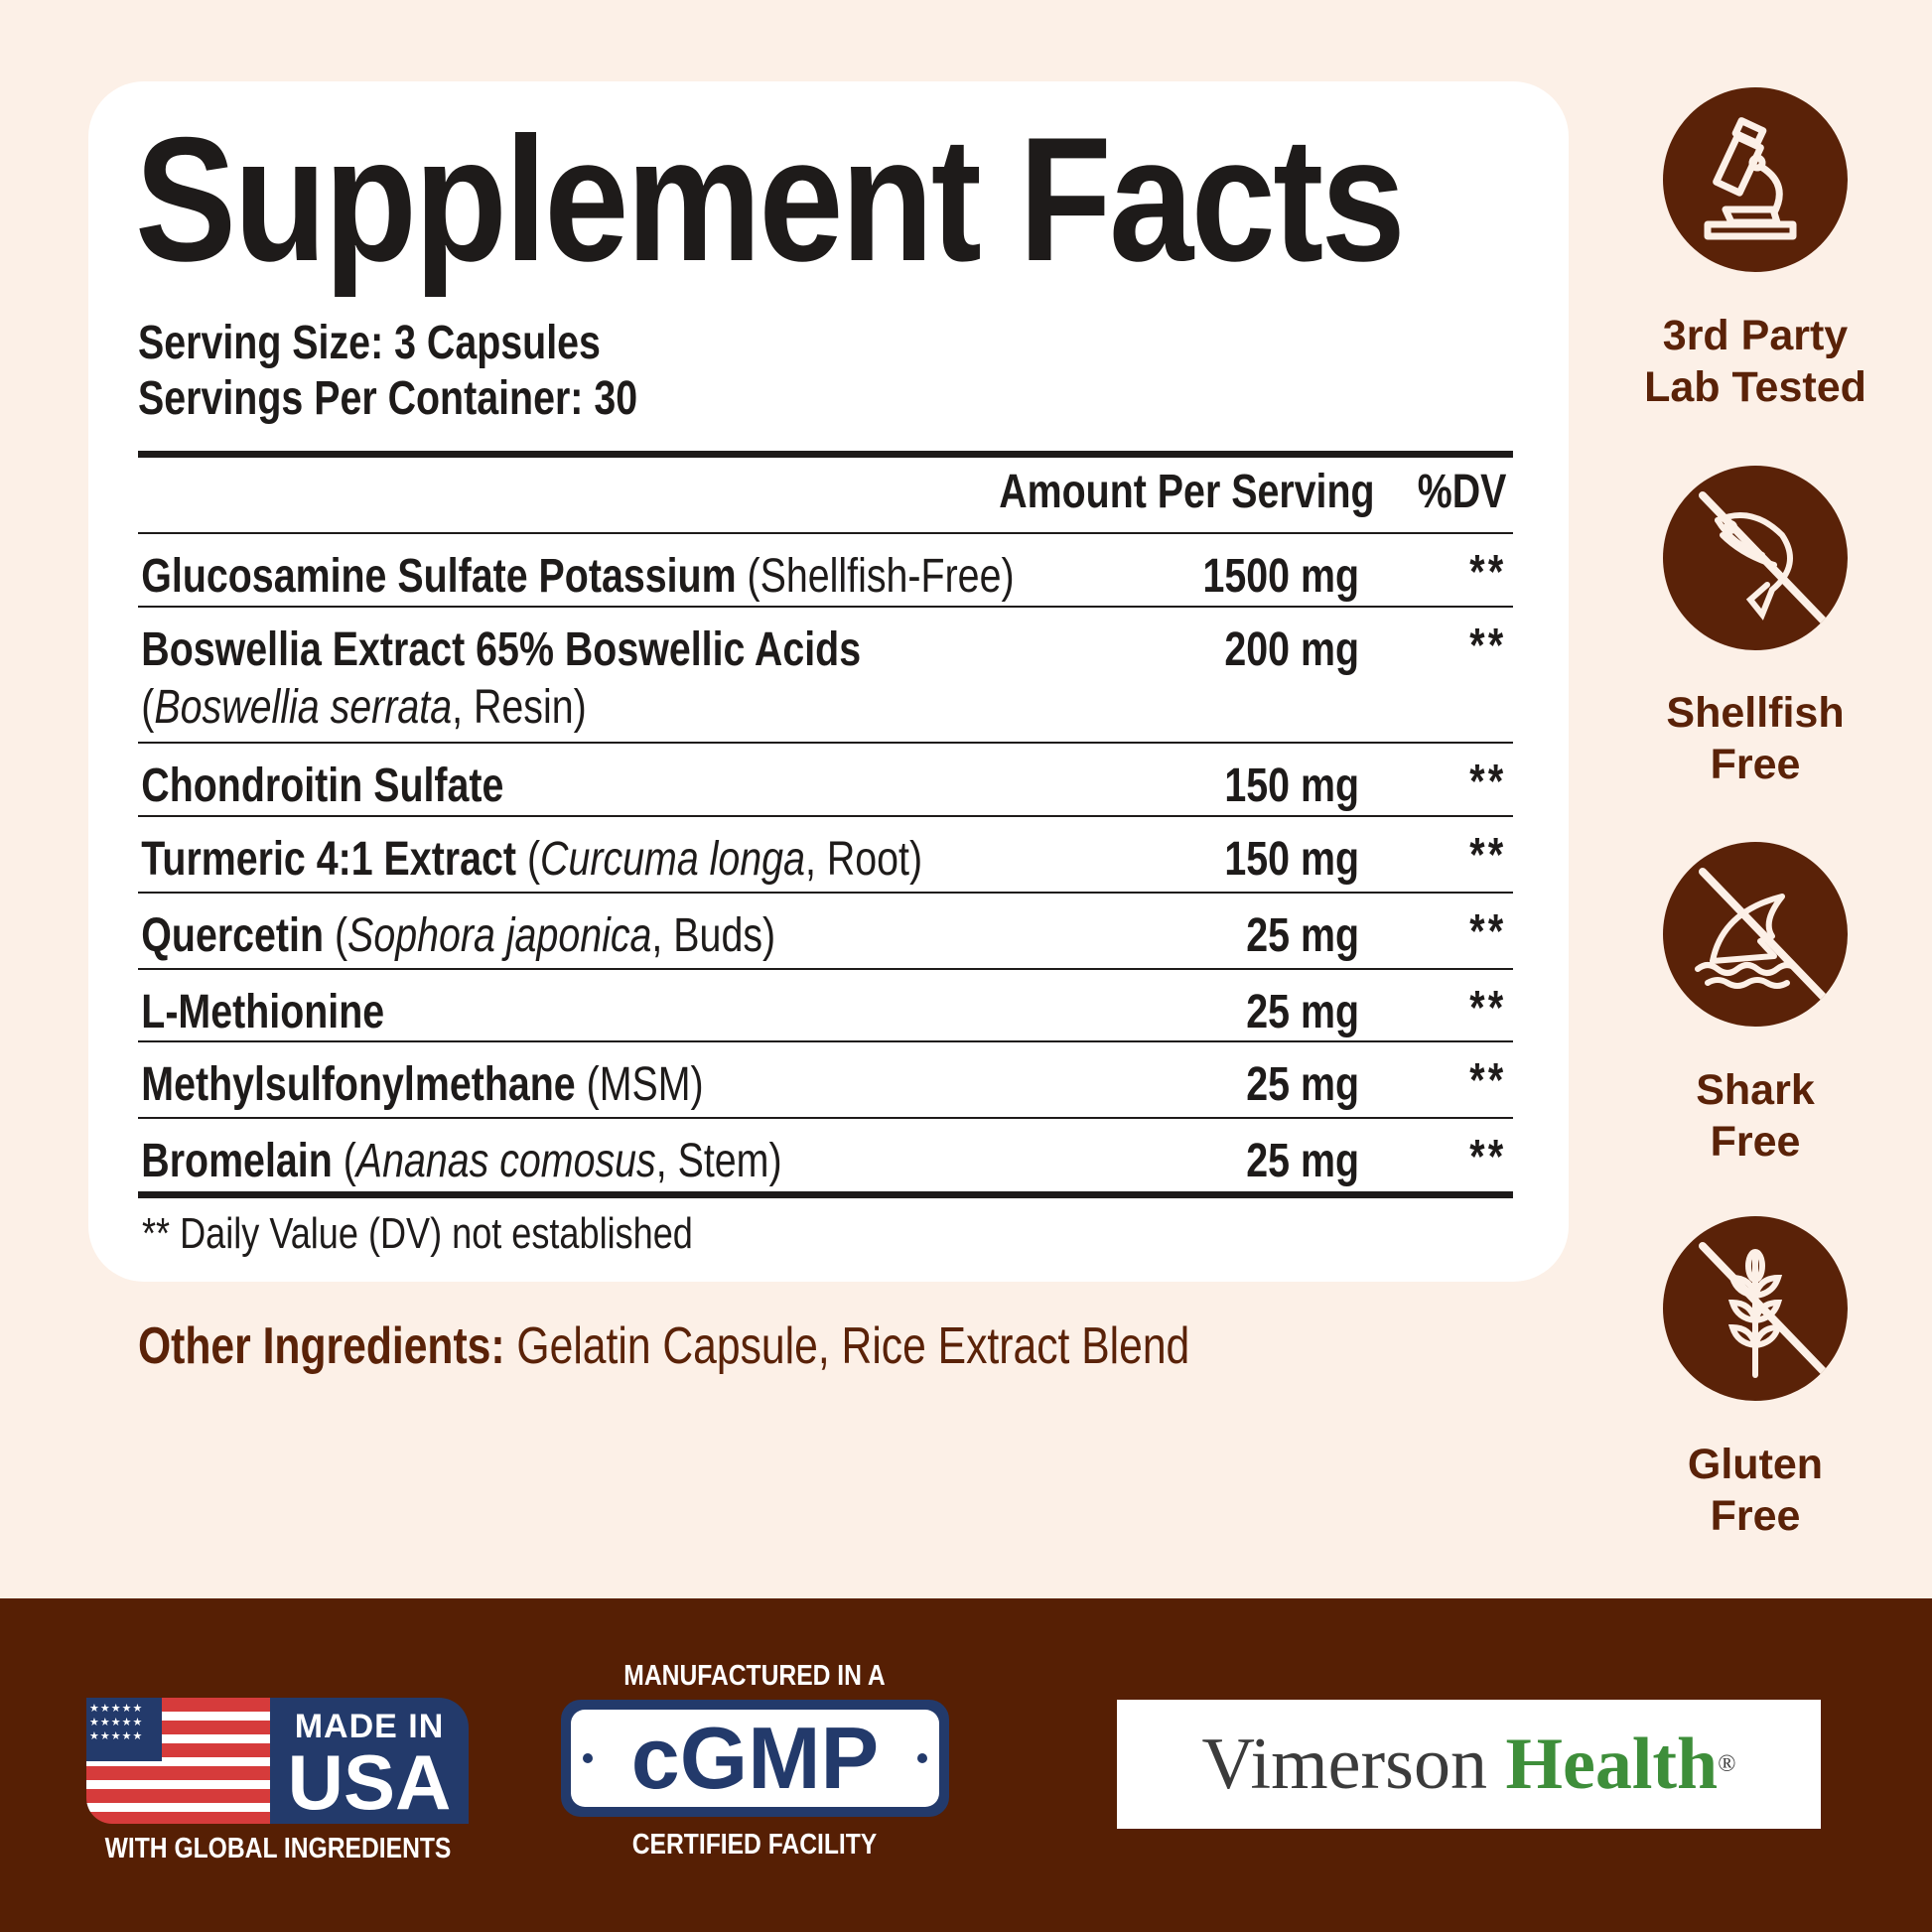 The width and height of the screenshot is (1932, 1932). Describe the element at coordinates (864, 860) in the screenshot. I see `ingredient-part: , Root)` at that location.